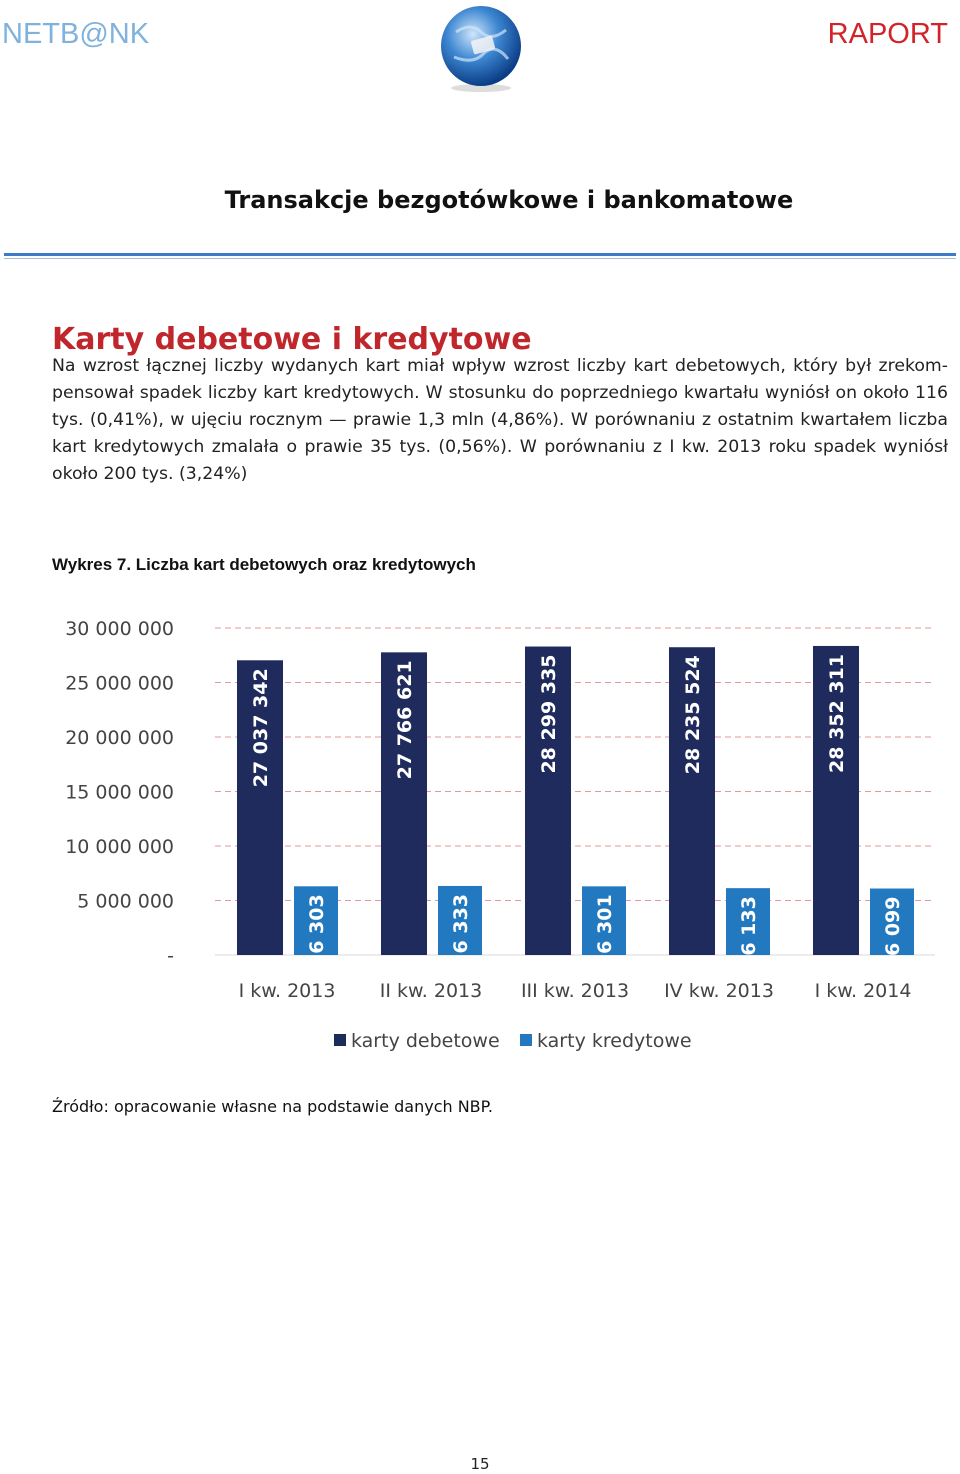 The height and width of the screenshot is (1474, 960). Describe the element at coordinates (292, 339) in the screenshot. I see `section-heading: Karty debetowe i kredytowe` at that location.